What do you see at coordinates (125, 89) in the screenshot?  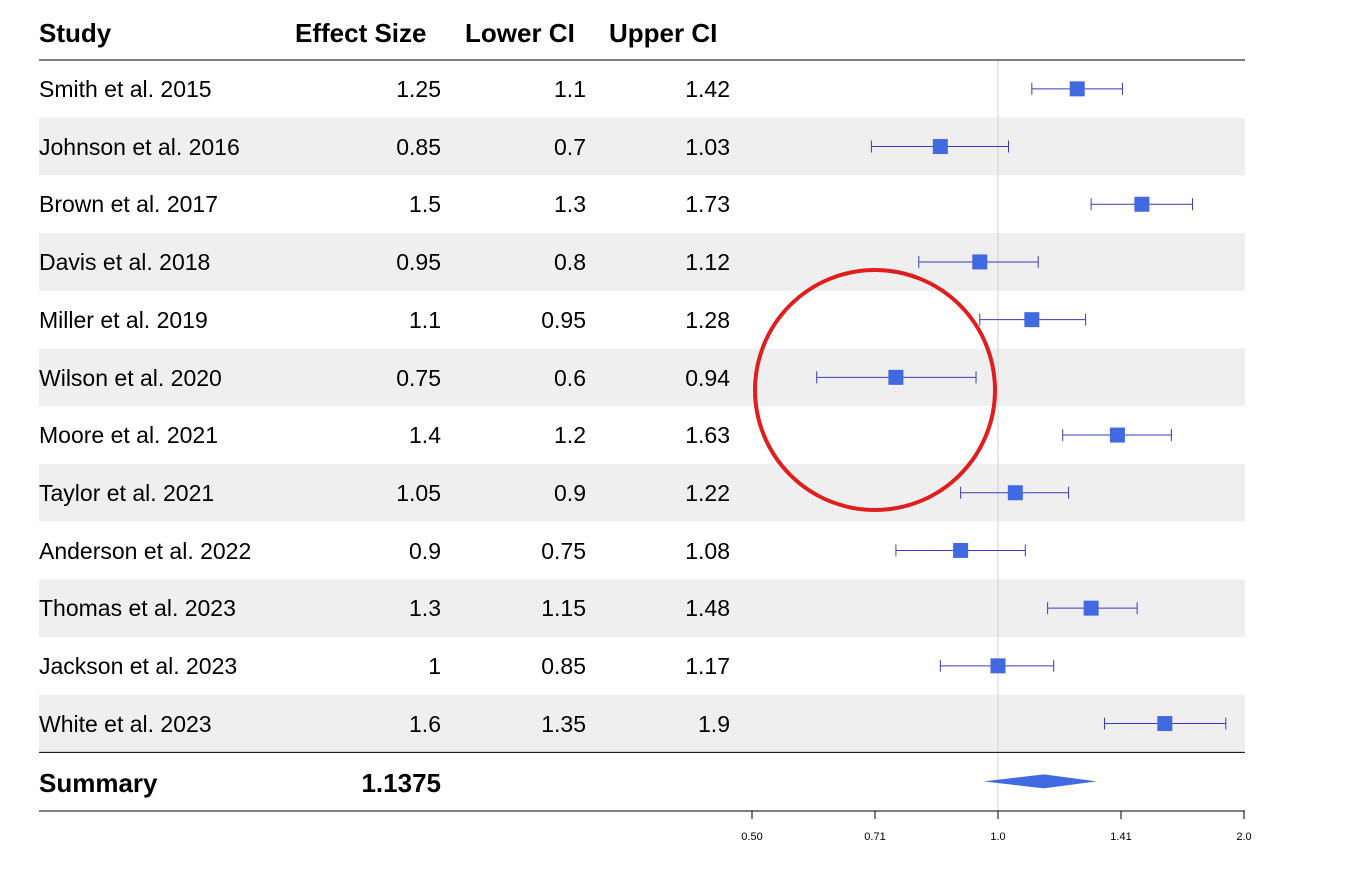 I see `study-name: Smith et al. 2015` at bounding box center [125, 89].